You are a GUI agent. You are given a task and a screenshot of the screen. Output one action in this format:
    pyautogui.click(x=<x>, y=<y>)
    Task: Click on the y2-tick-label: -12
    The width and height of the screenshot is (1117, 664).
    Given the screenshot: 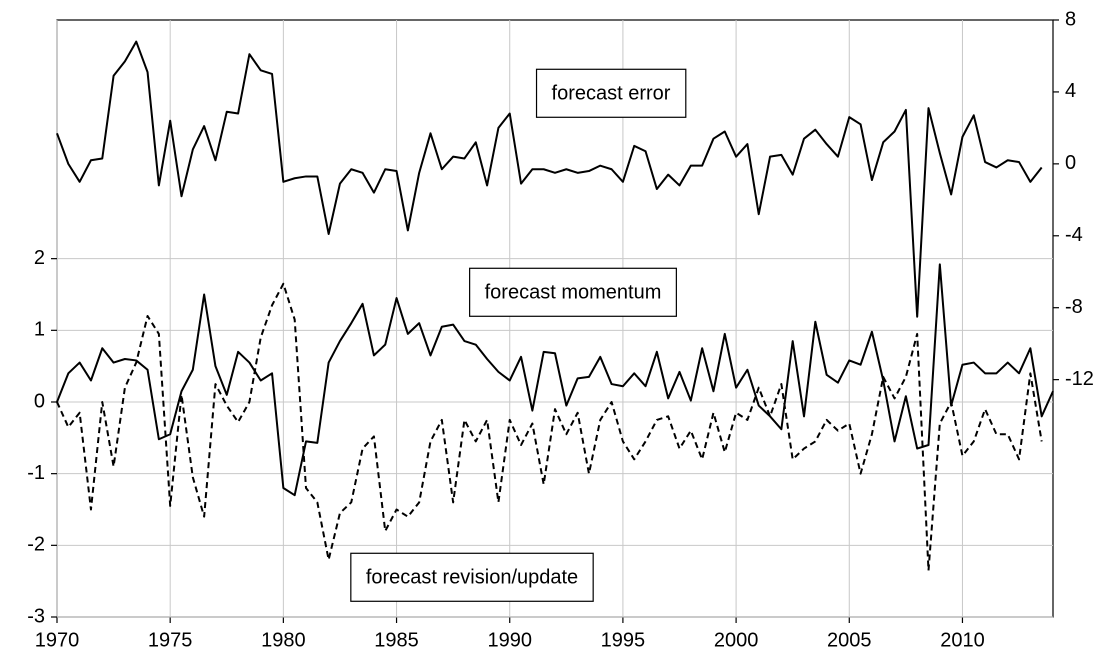 What is the action you would take?
    pyautogui.click(x=1079, y=379)
    